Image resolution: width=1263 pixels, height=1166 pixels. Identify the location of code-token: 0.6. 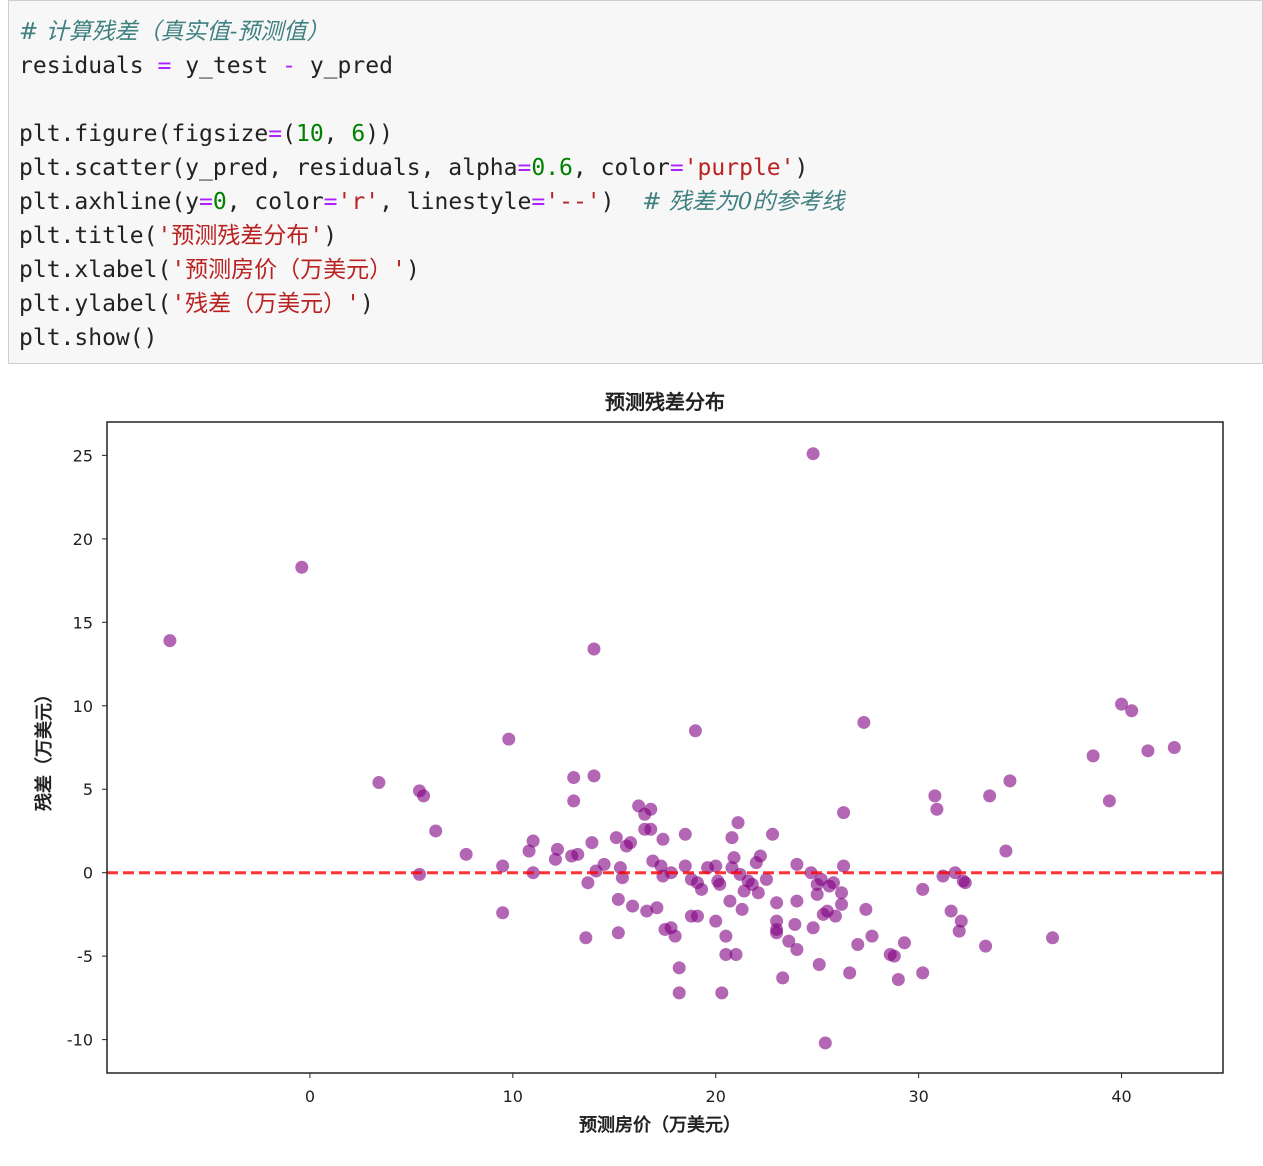
(552, 168).